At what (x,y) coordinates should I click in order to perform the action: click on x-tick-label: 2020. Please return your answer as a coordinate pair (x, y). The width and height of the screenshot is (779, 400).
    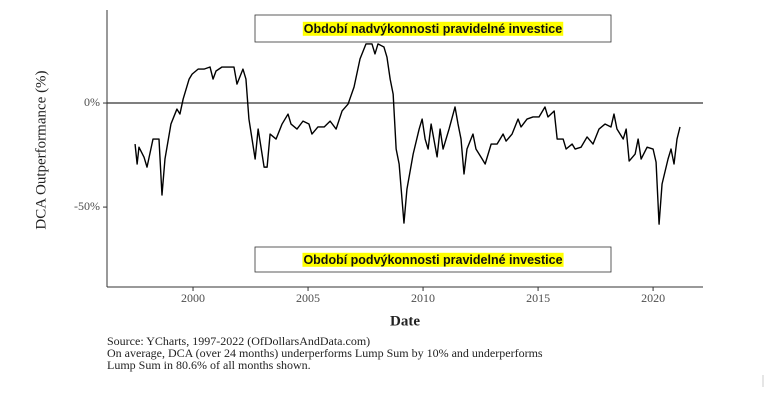
    Looking at the image, I should click on (653, 298).